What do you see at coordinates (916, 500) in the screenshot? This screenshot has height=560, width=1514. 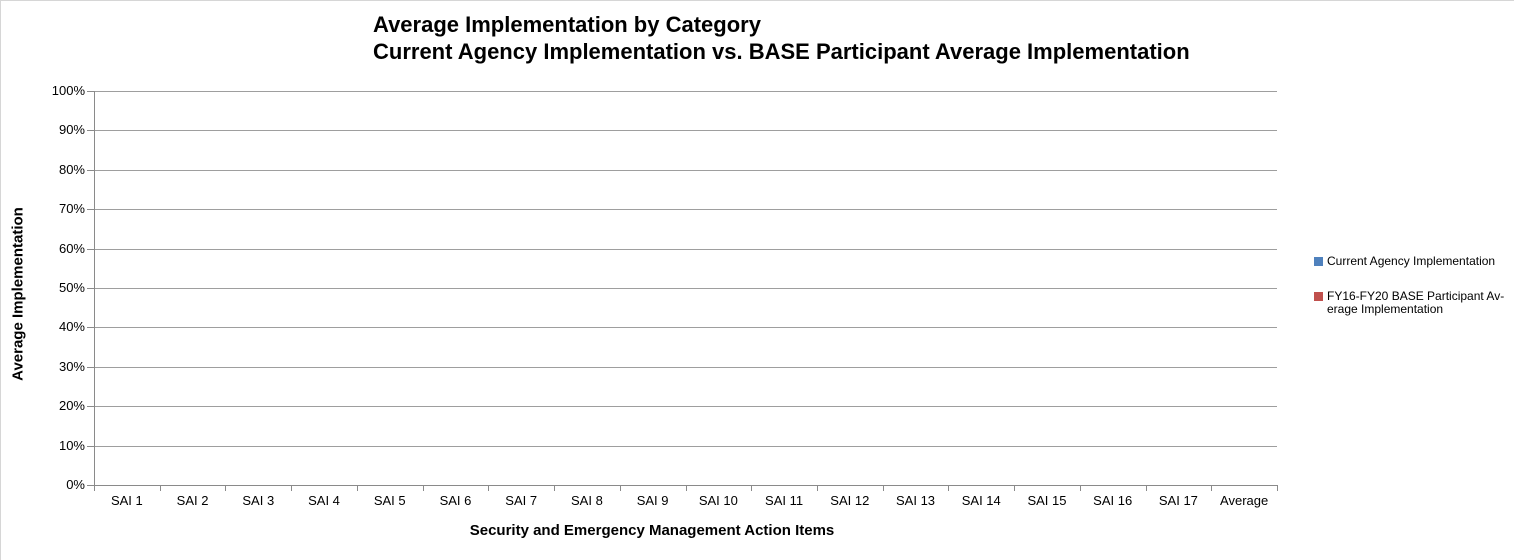 I see `x-category-label: SAI 13` at bounding box center [916, 500].